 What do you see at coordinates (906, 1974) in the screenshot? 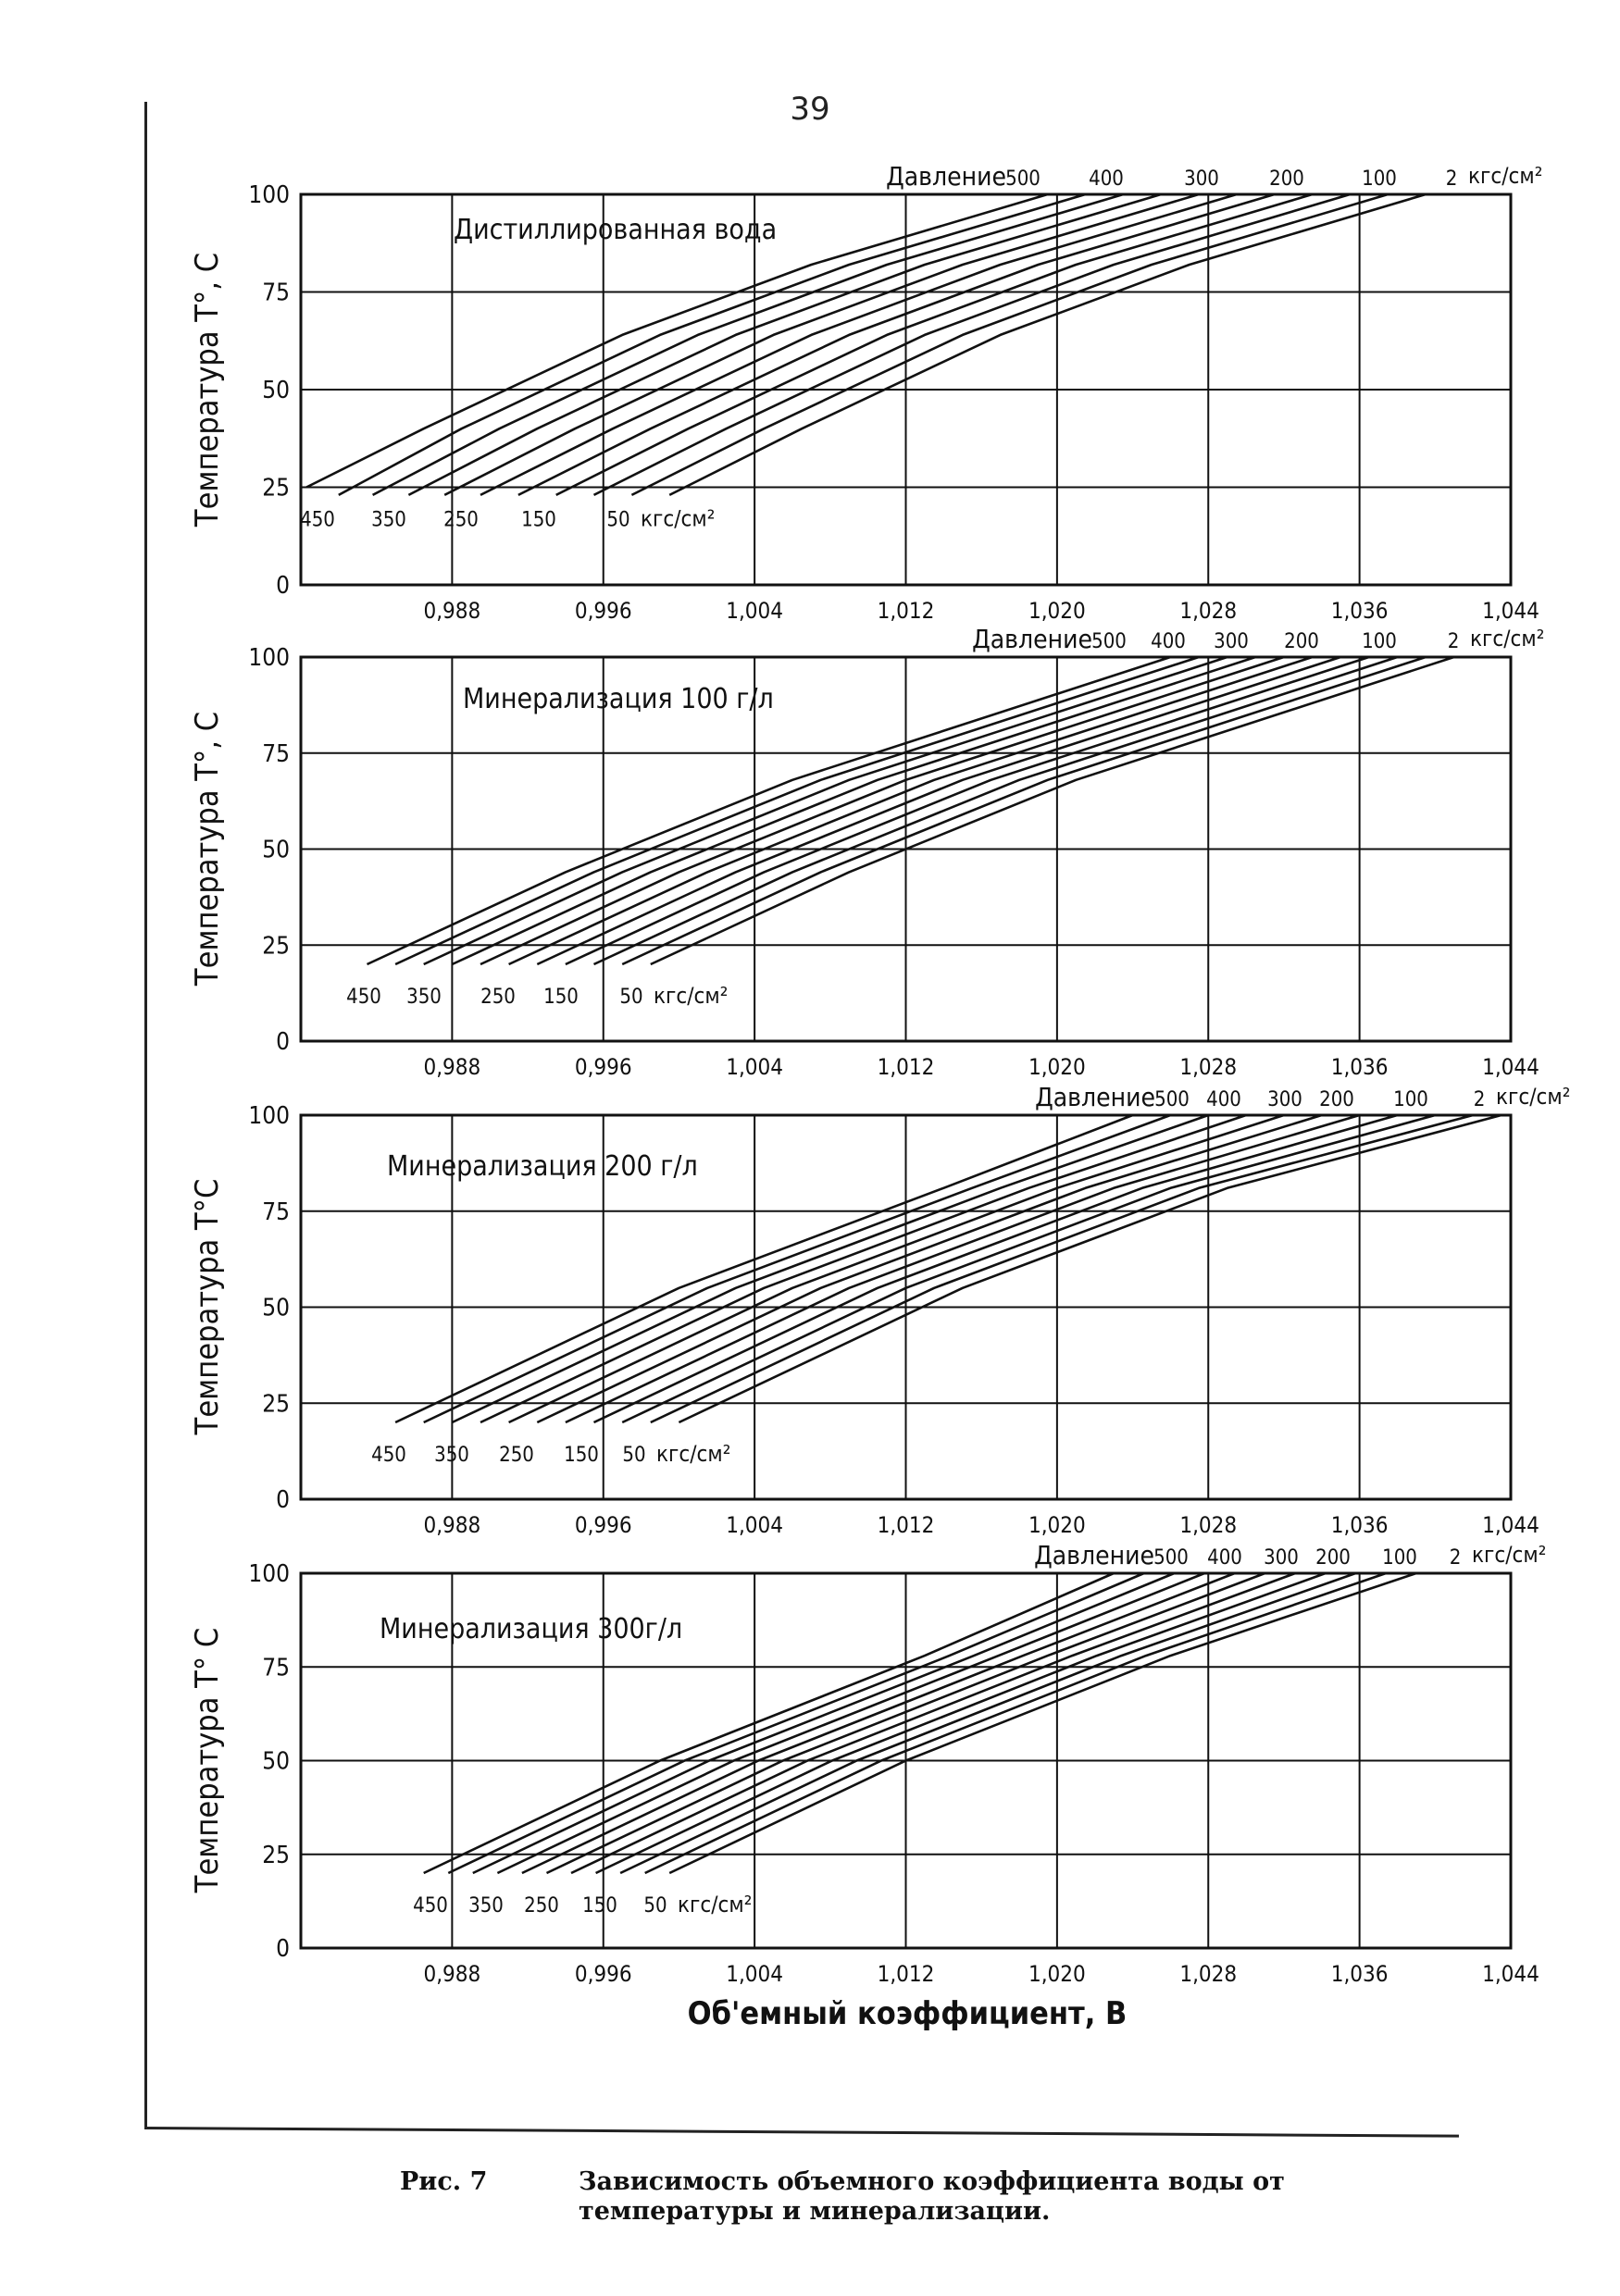
I see `chart-4-x-tick-label: 1,012` at bounding box center [906, 1974].